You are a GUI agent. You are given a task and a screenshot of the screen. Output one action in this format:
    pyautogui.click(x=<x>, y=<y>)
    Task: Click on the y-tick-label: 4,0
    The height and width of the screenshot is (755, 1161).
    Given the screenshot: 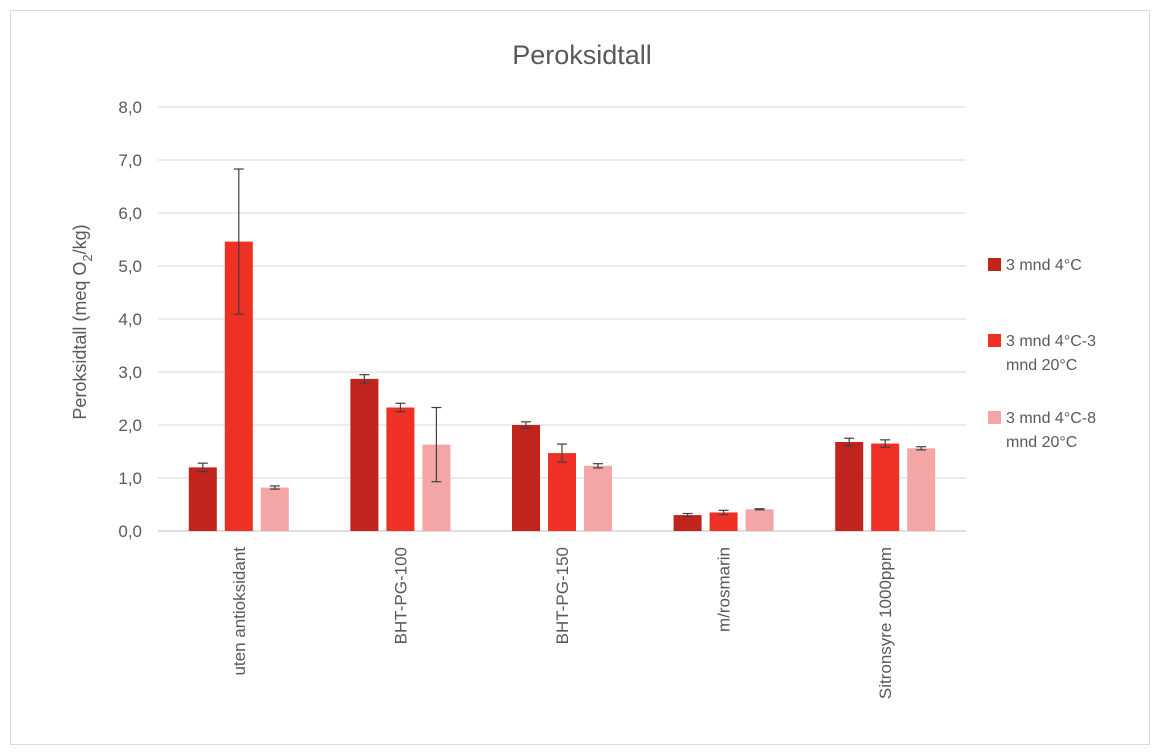 What is the action you would take?
    pyautogui.click(x=130, y=319)
    